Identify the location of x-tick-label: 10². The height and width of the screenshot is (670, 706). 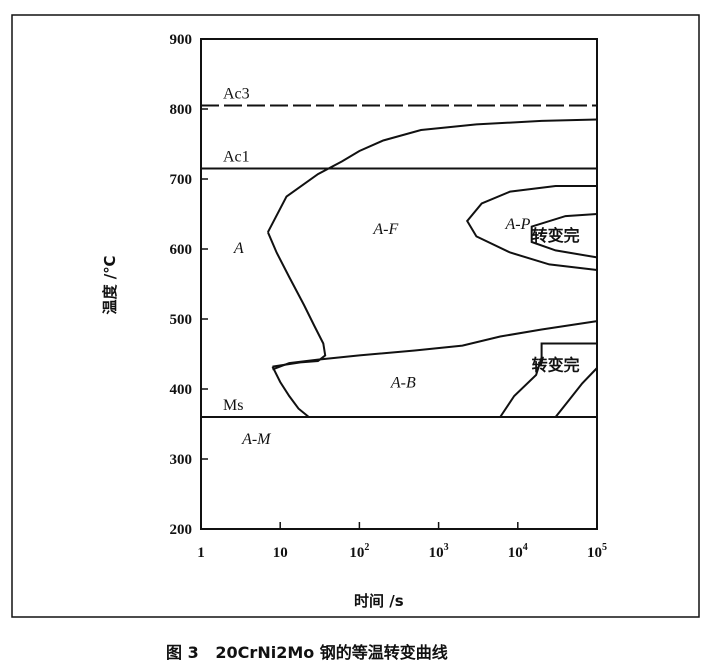
(359, 551).